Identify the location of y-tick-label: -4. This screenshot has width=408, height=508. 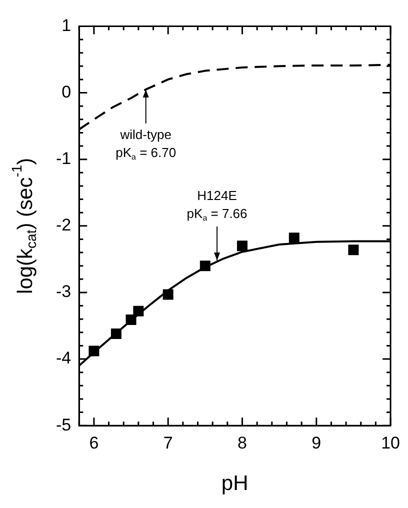
(64, 358).